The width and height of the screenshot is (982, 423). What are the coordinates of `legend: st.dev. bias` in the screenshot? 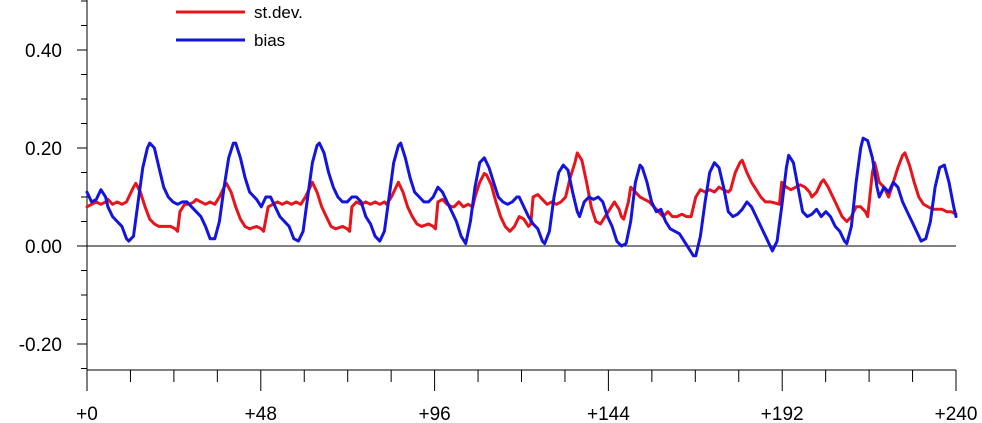 It's located at (239, 26).